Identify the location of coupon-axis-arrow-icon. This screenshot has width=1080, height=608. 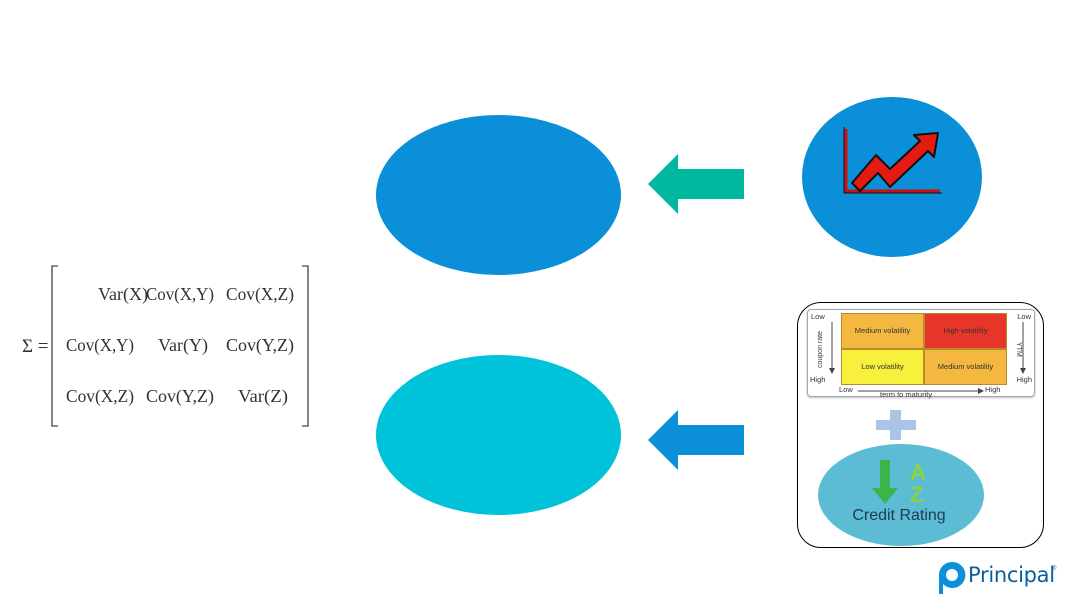
(832, 348).